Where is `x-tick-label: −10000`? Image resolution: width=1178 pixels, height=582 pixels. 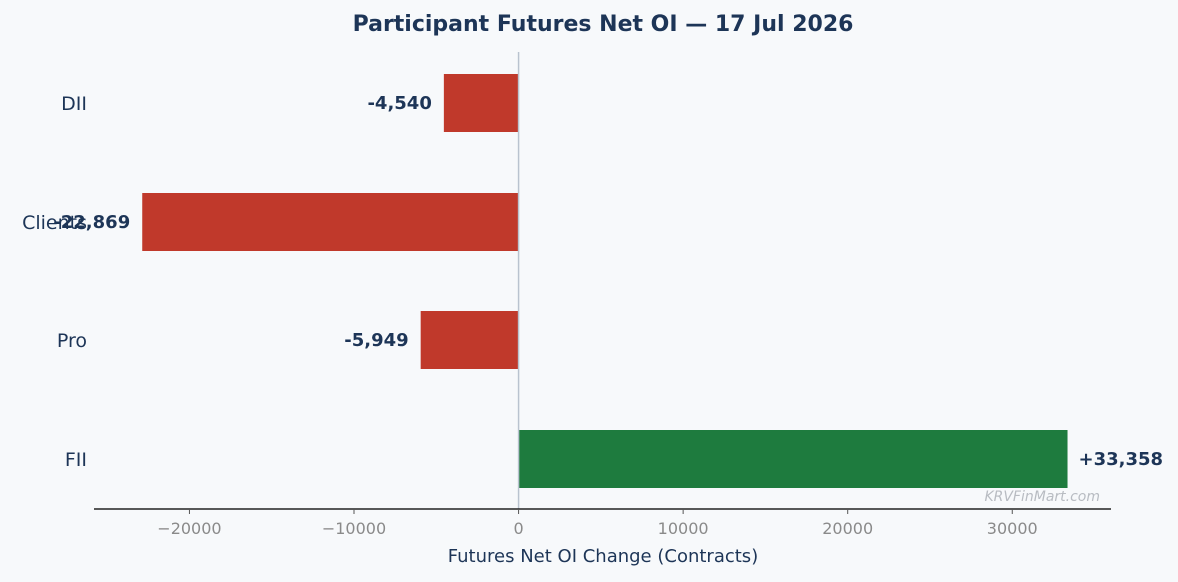 x-tick-label: −10000 is located at coordinates (354, 528).